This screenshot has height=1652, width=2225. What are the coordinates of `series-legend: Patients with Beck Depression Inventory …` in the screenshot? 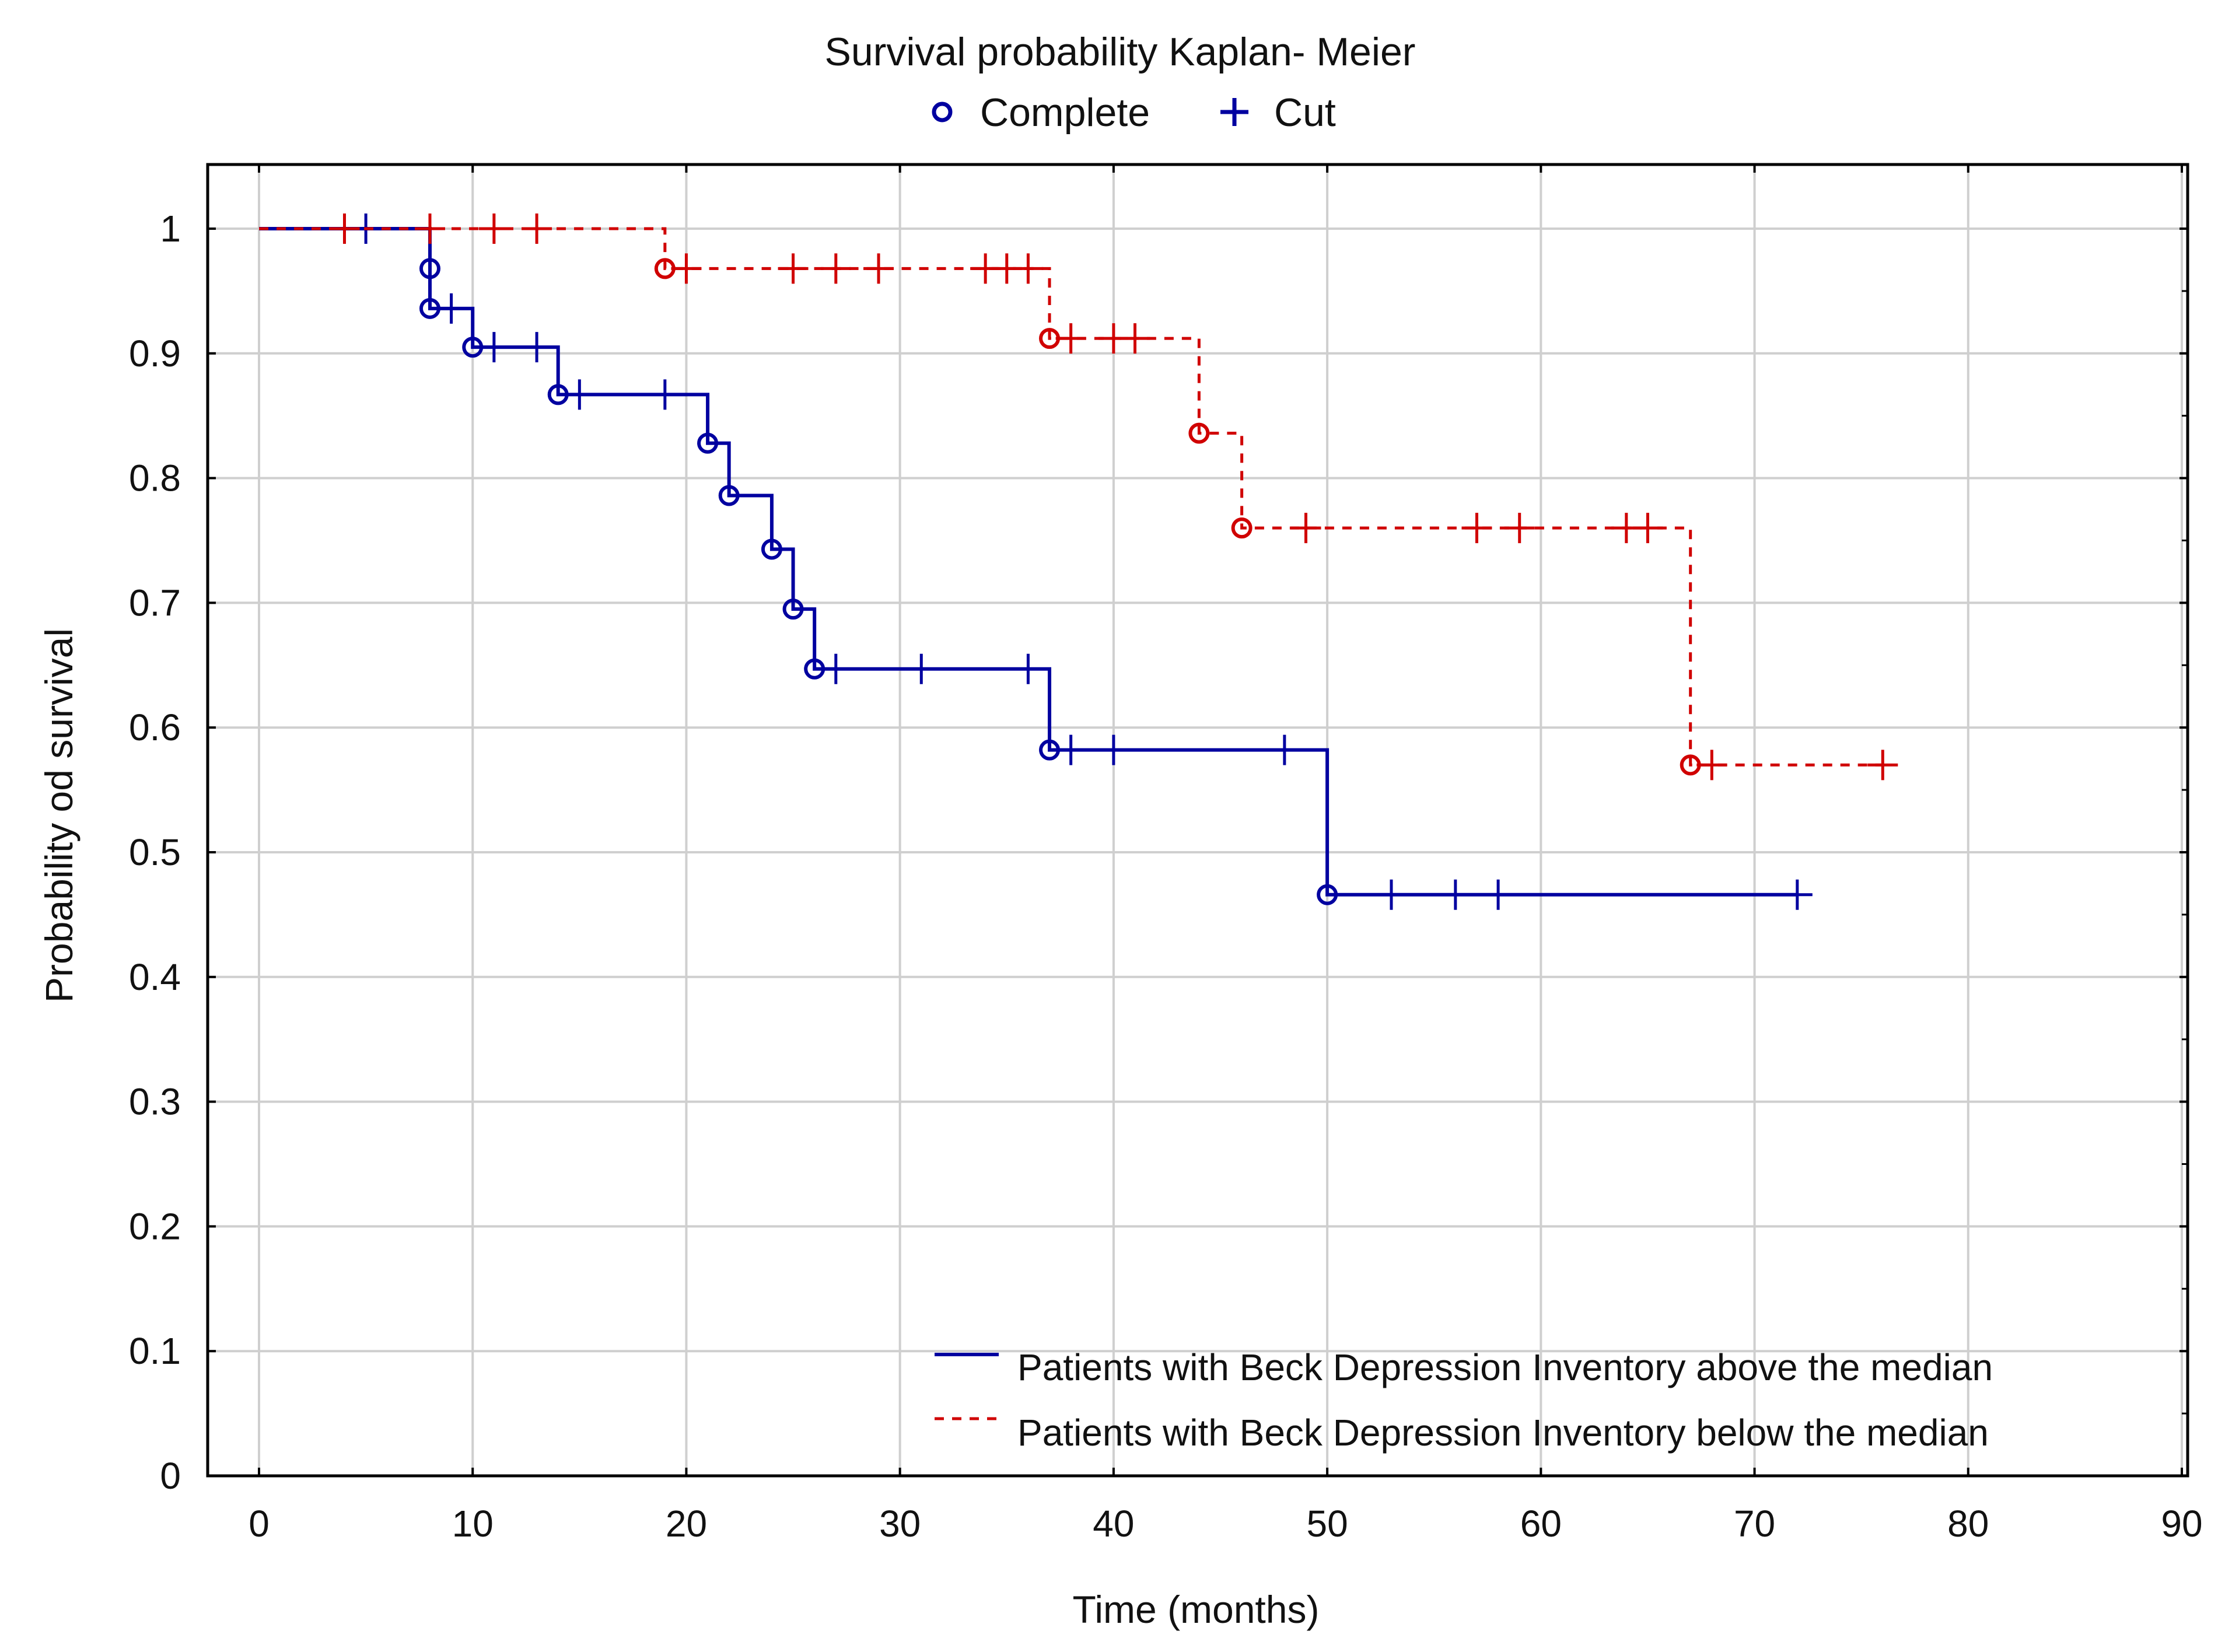 It's located at (1464, 1400).